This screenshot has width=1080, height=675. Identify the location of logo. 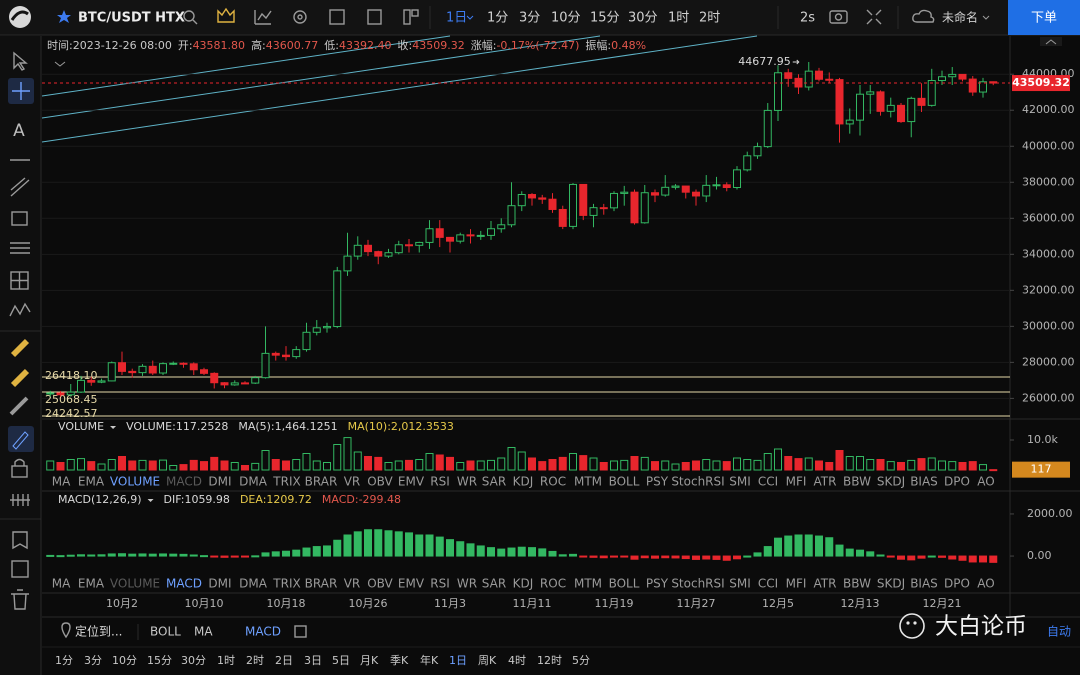
(20, 17).